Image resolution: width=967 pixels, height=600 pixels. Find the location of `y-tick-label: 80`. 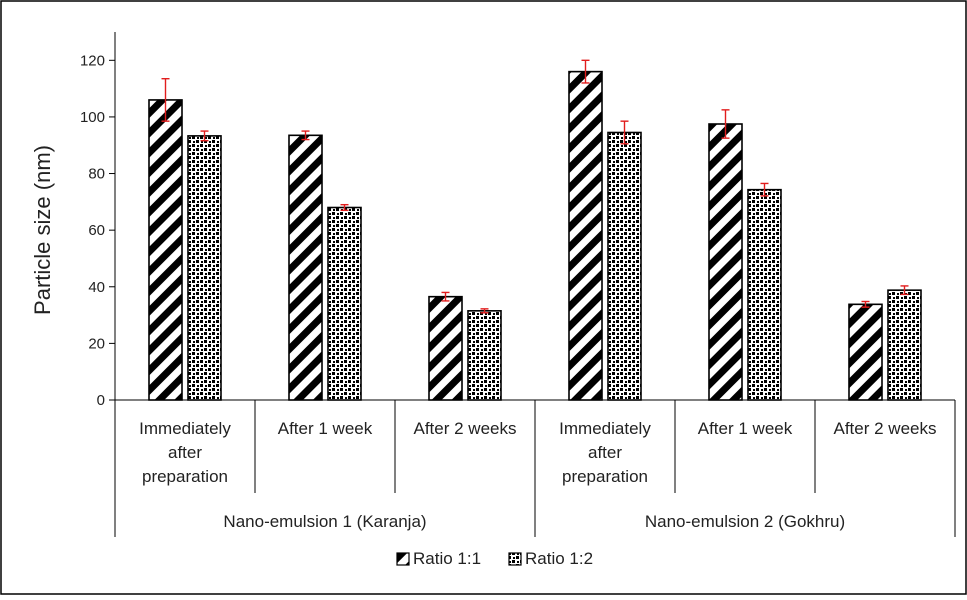

y-tick-label: 80 is located at coordinates (96, 174).